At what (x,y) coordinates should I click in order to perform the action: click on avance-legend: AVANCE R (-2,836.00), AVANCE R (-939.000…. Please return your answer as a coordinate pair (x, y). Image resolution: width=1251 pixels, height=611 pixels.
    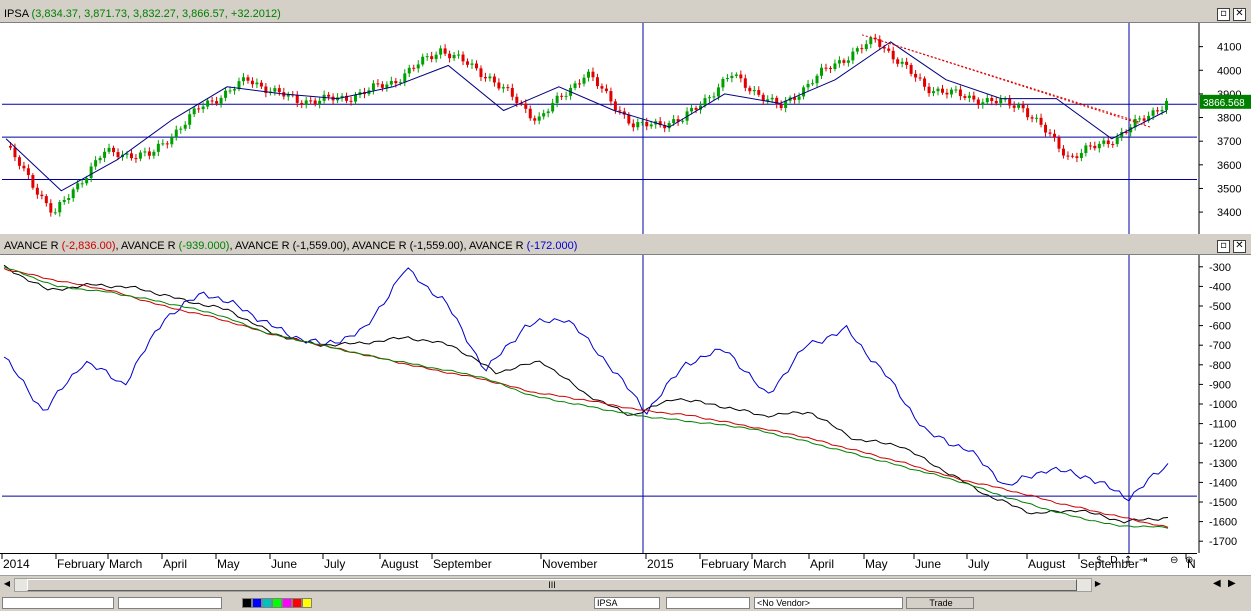
    Looking at the image, I should click on (290, 246).